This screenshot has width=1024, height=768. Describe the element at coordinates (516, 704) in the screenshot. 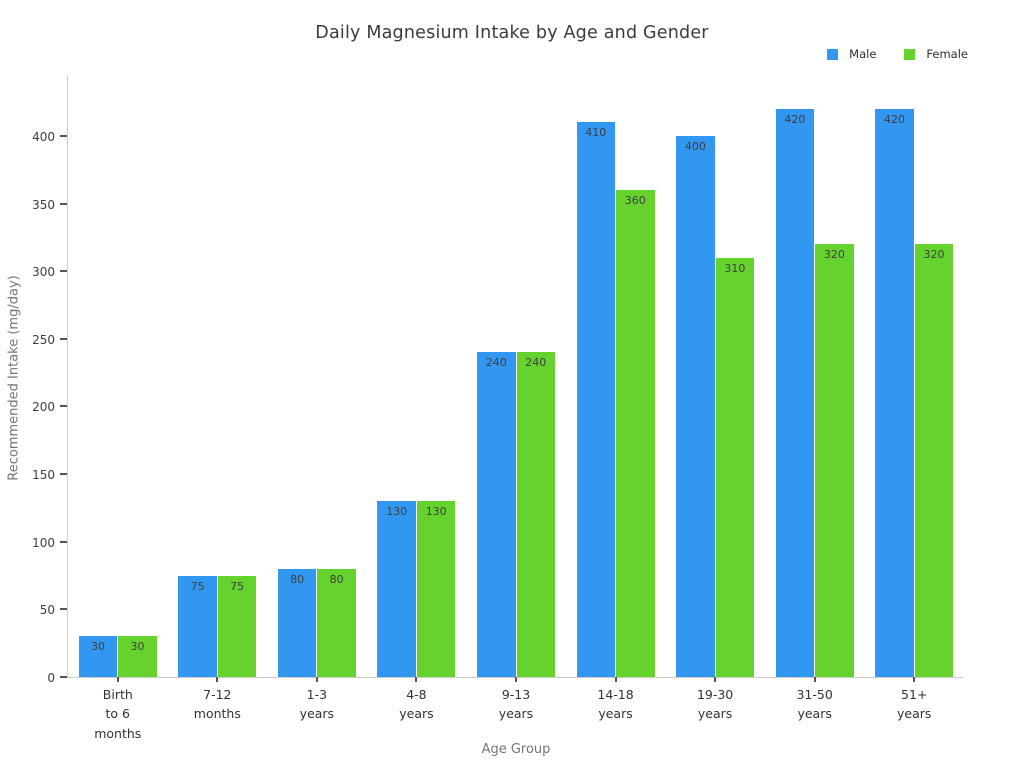

I see `x-tick-label: 9-13 years` at that location.